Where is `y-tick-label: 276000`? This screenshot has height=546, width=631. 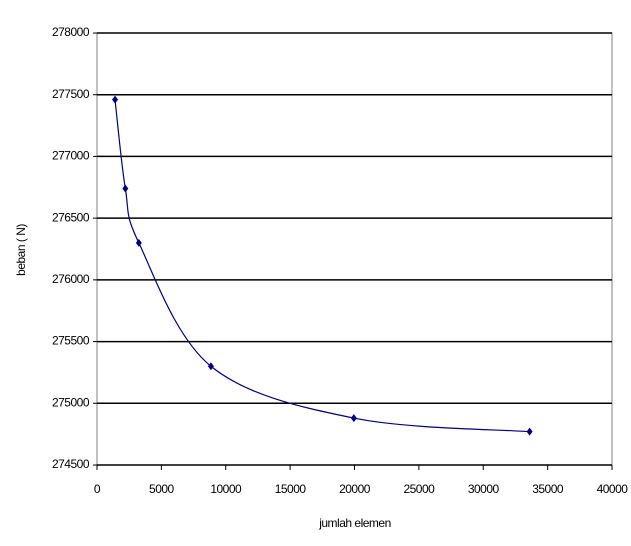
y-tick-label: 276000 is located at coordinates (71, 279).